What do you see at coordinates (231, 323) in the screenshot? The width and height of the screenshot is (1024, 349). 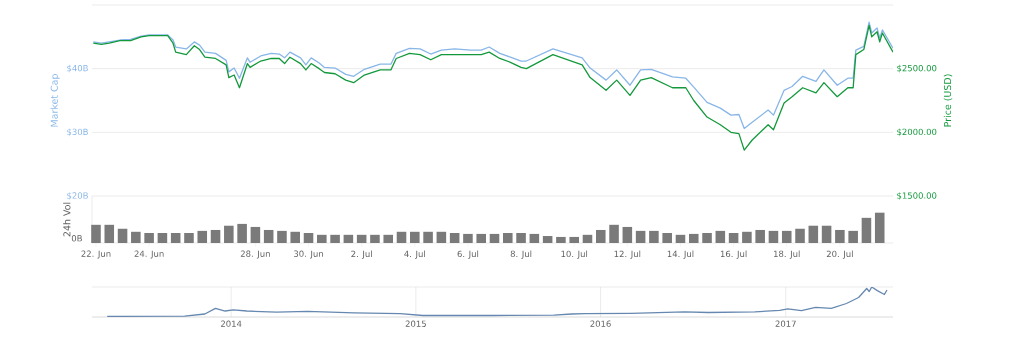 I see `x-tick-label: 2014` at bounding box center [231, 323].